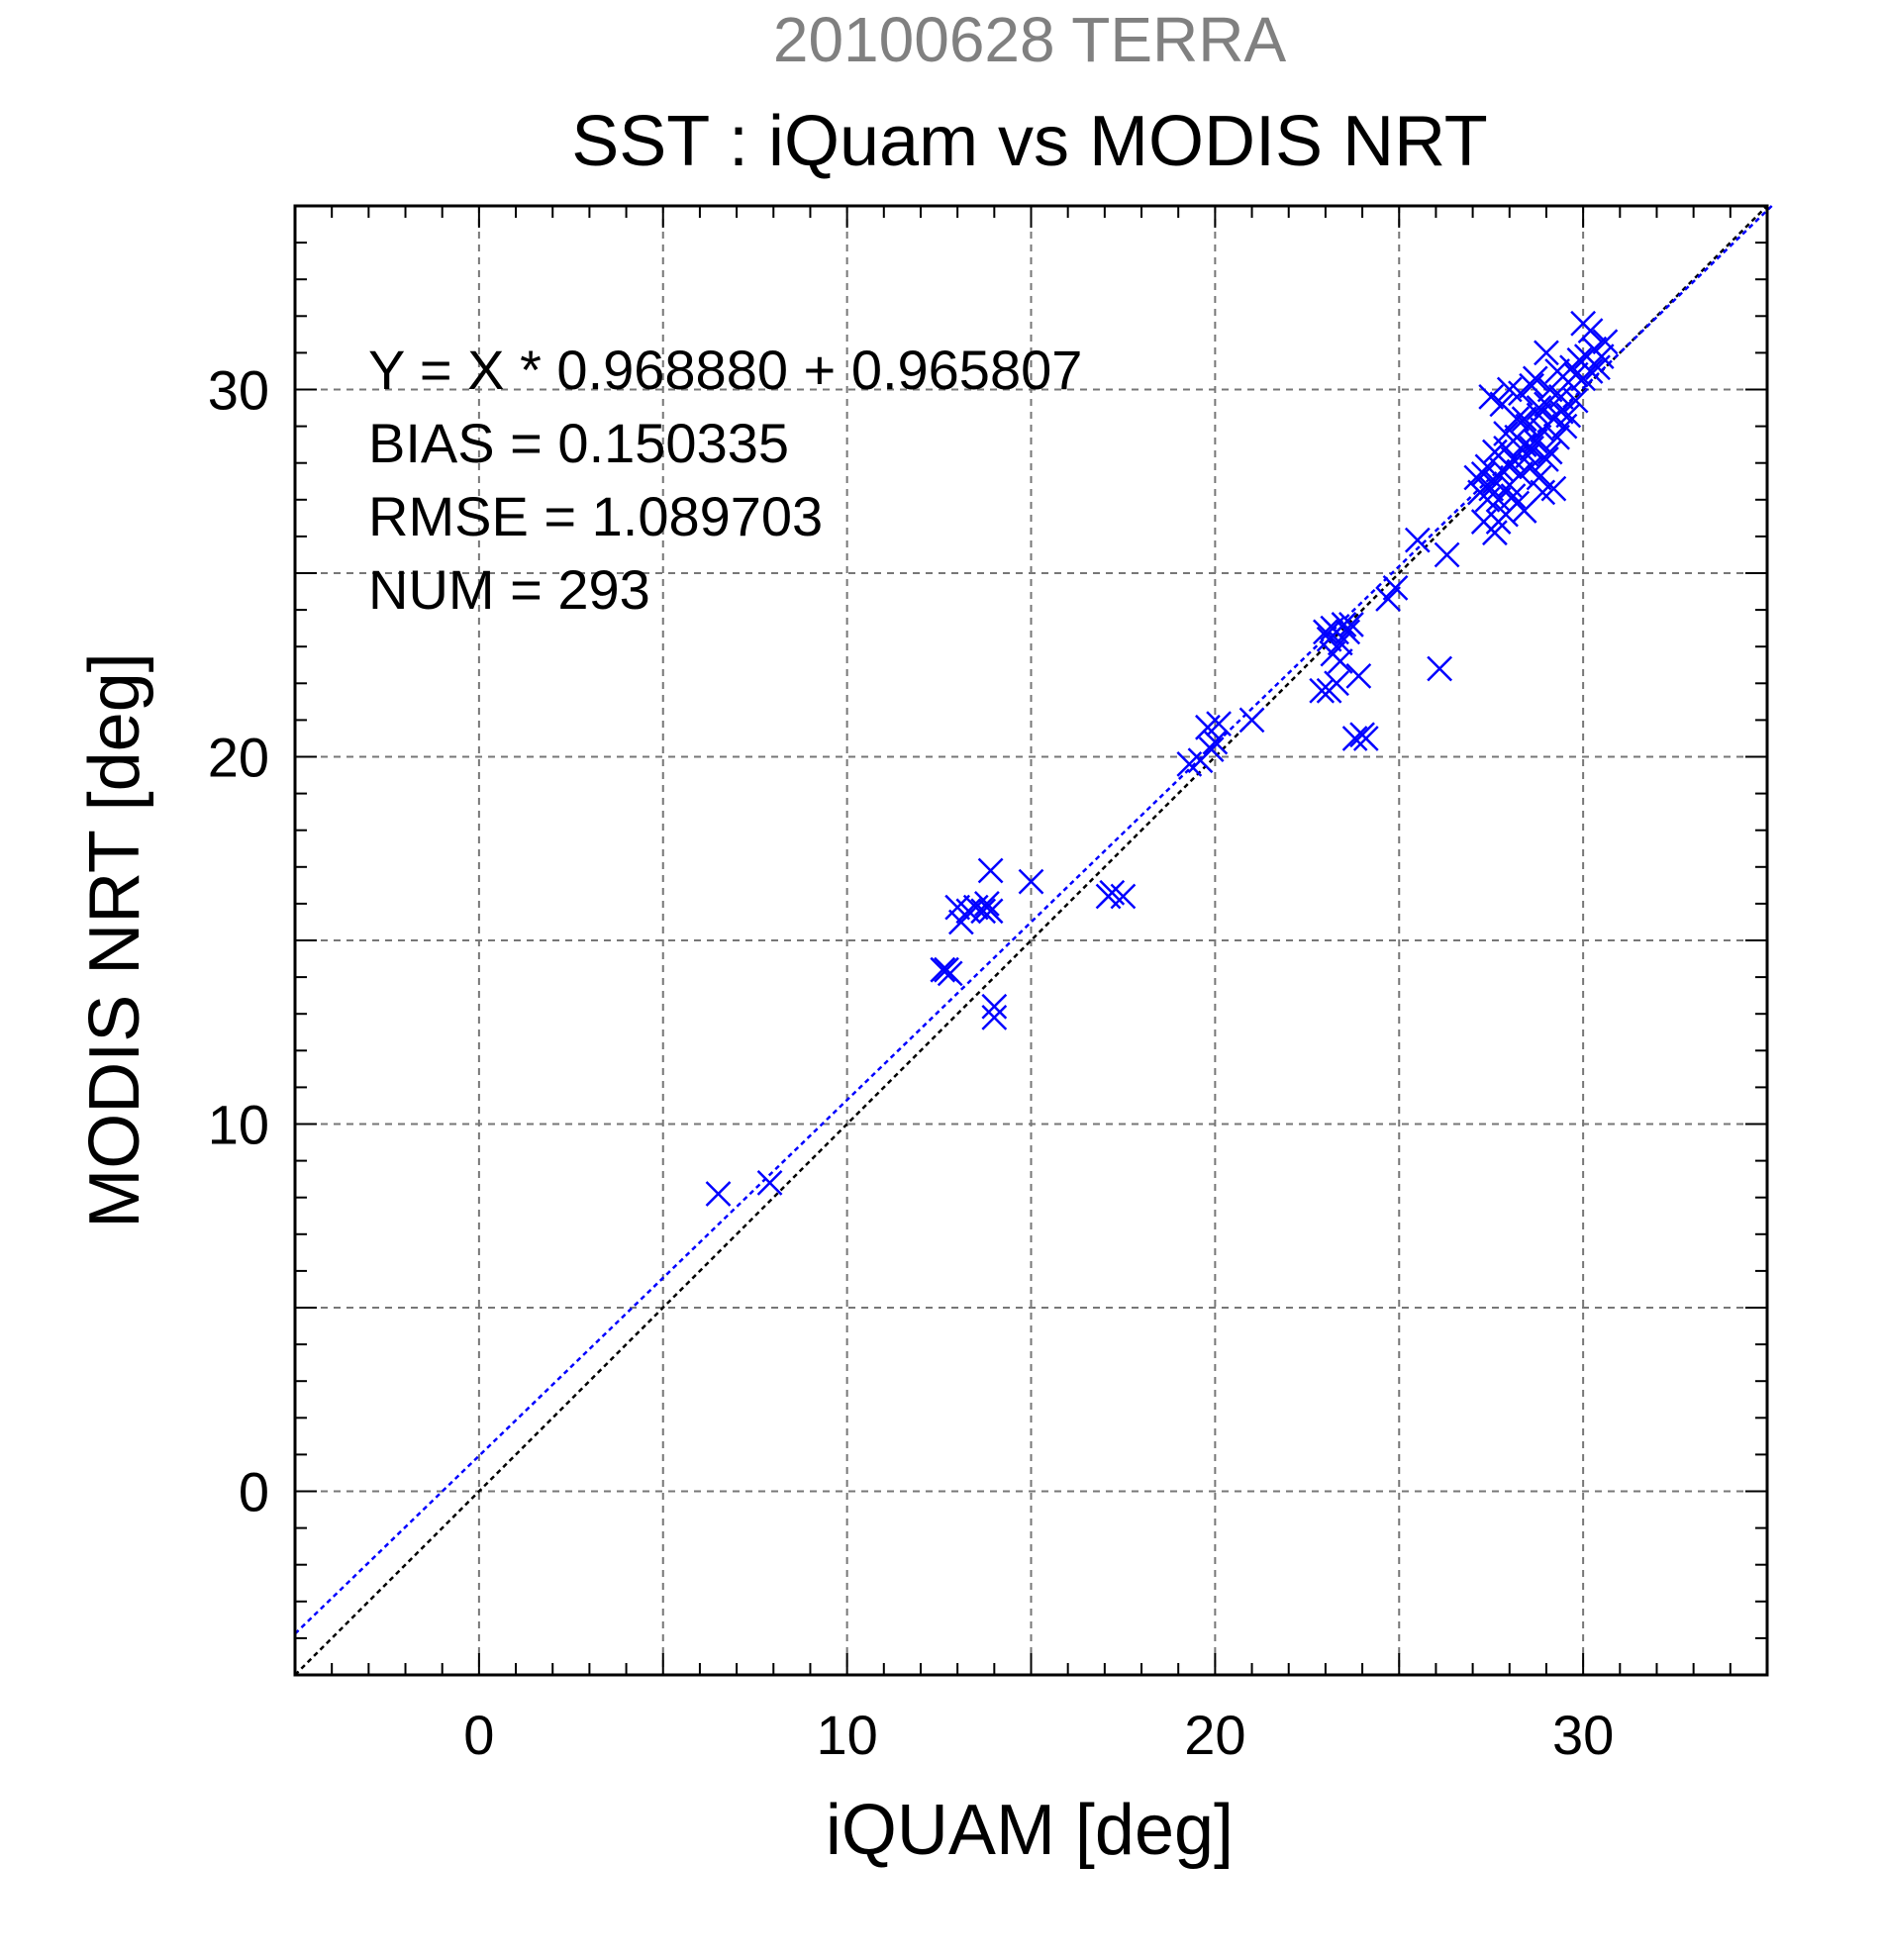 This screenshot has width=1881, height=1960. Describe the element at coordinates (479, 1735) in the screenshot. I see `x-tick-label: 0` at that location.